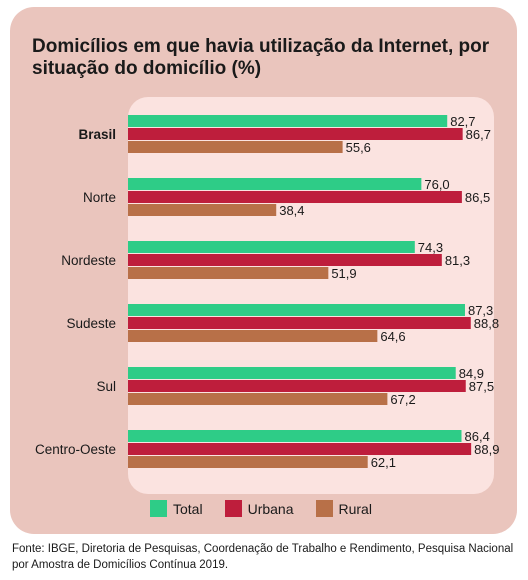  What do you see at coordinates (477, 197) in the screenshot?
I see `data-label: 86,5` at bounding box center [477, 197].